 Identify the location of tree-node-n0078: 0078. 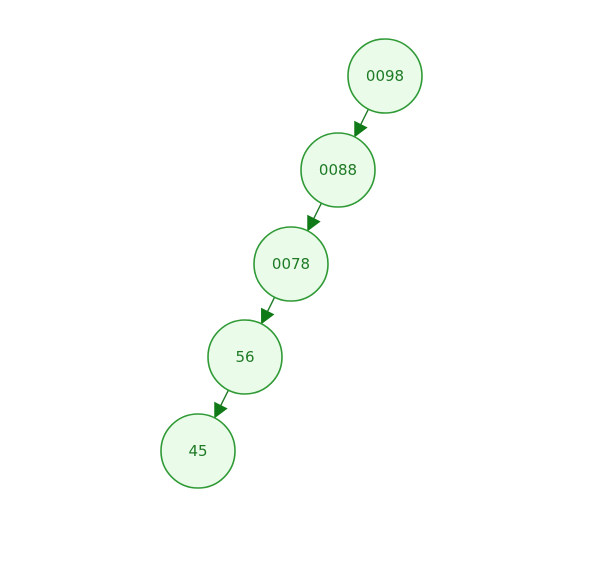
(291, 264).